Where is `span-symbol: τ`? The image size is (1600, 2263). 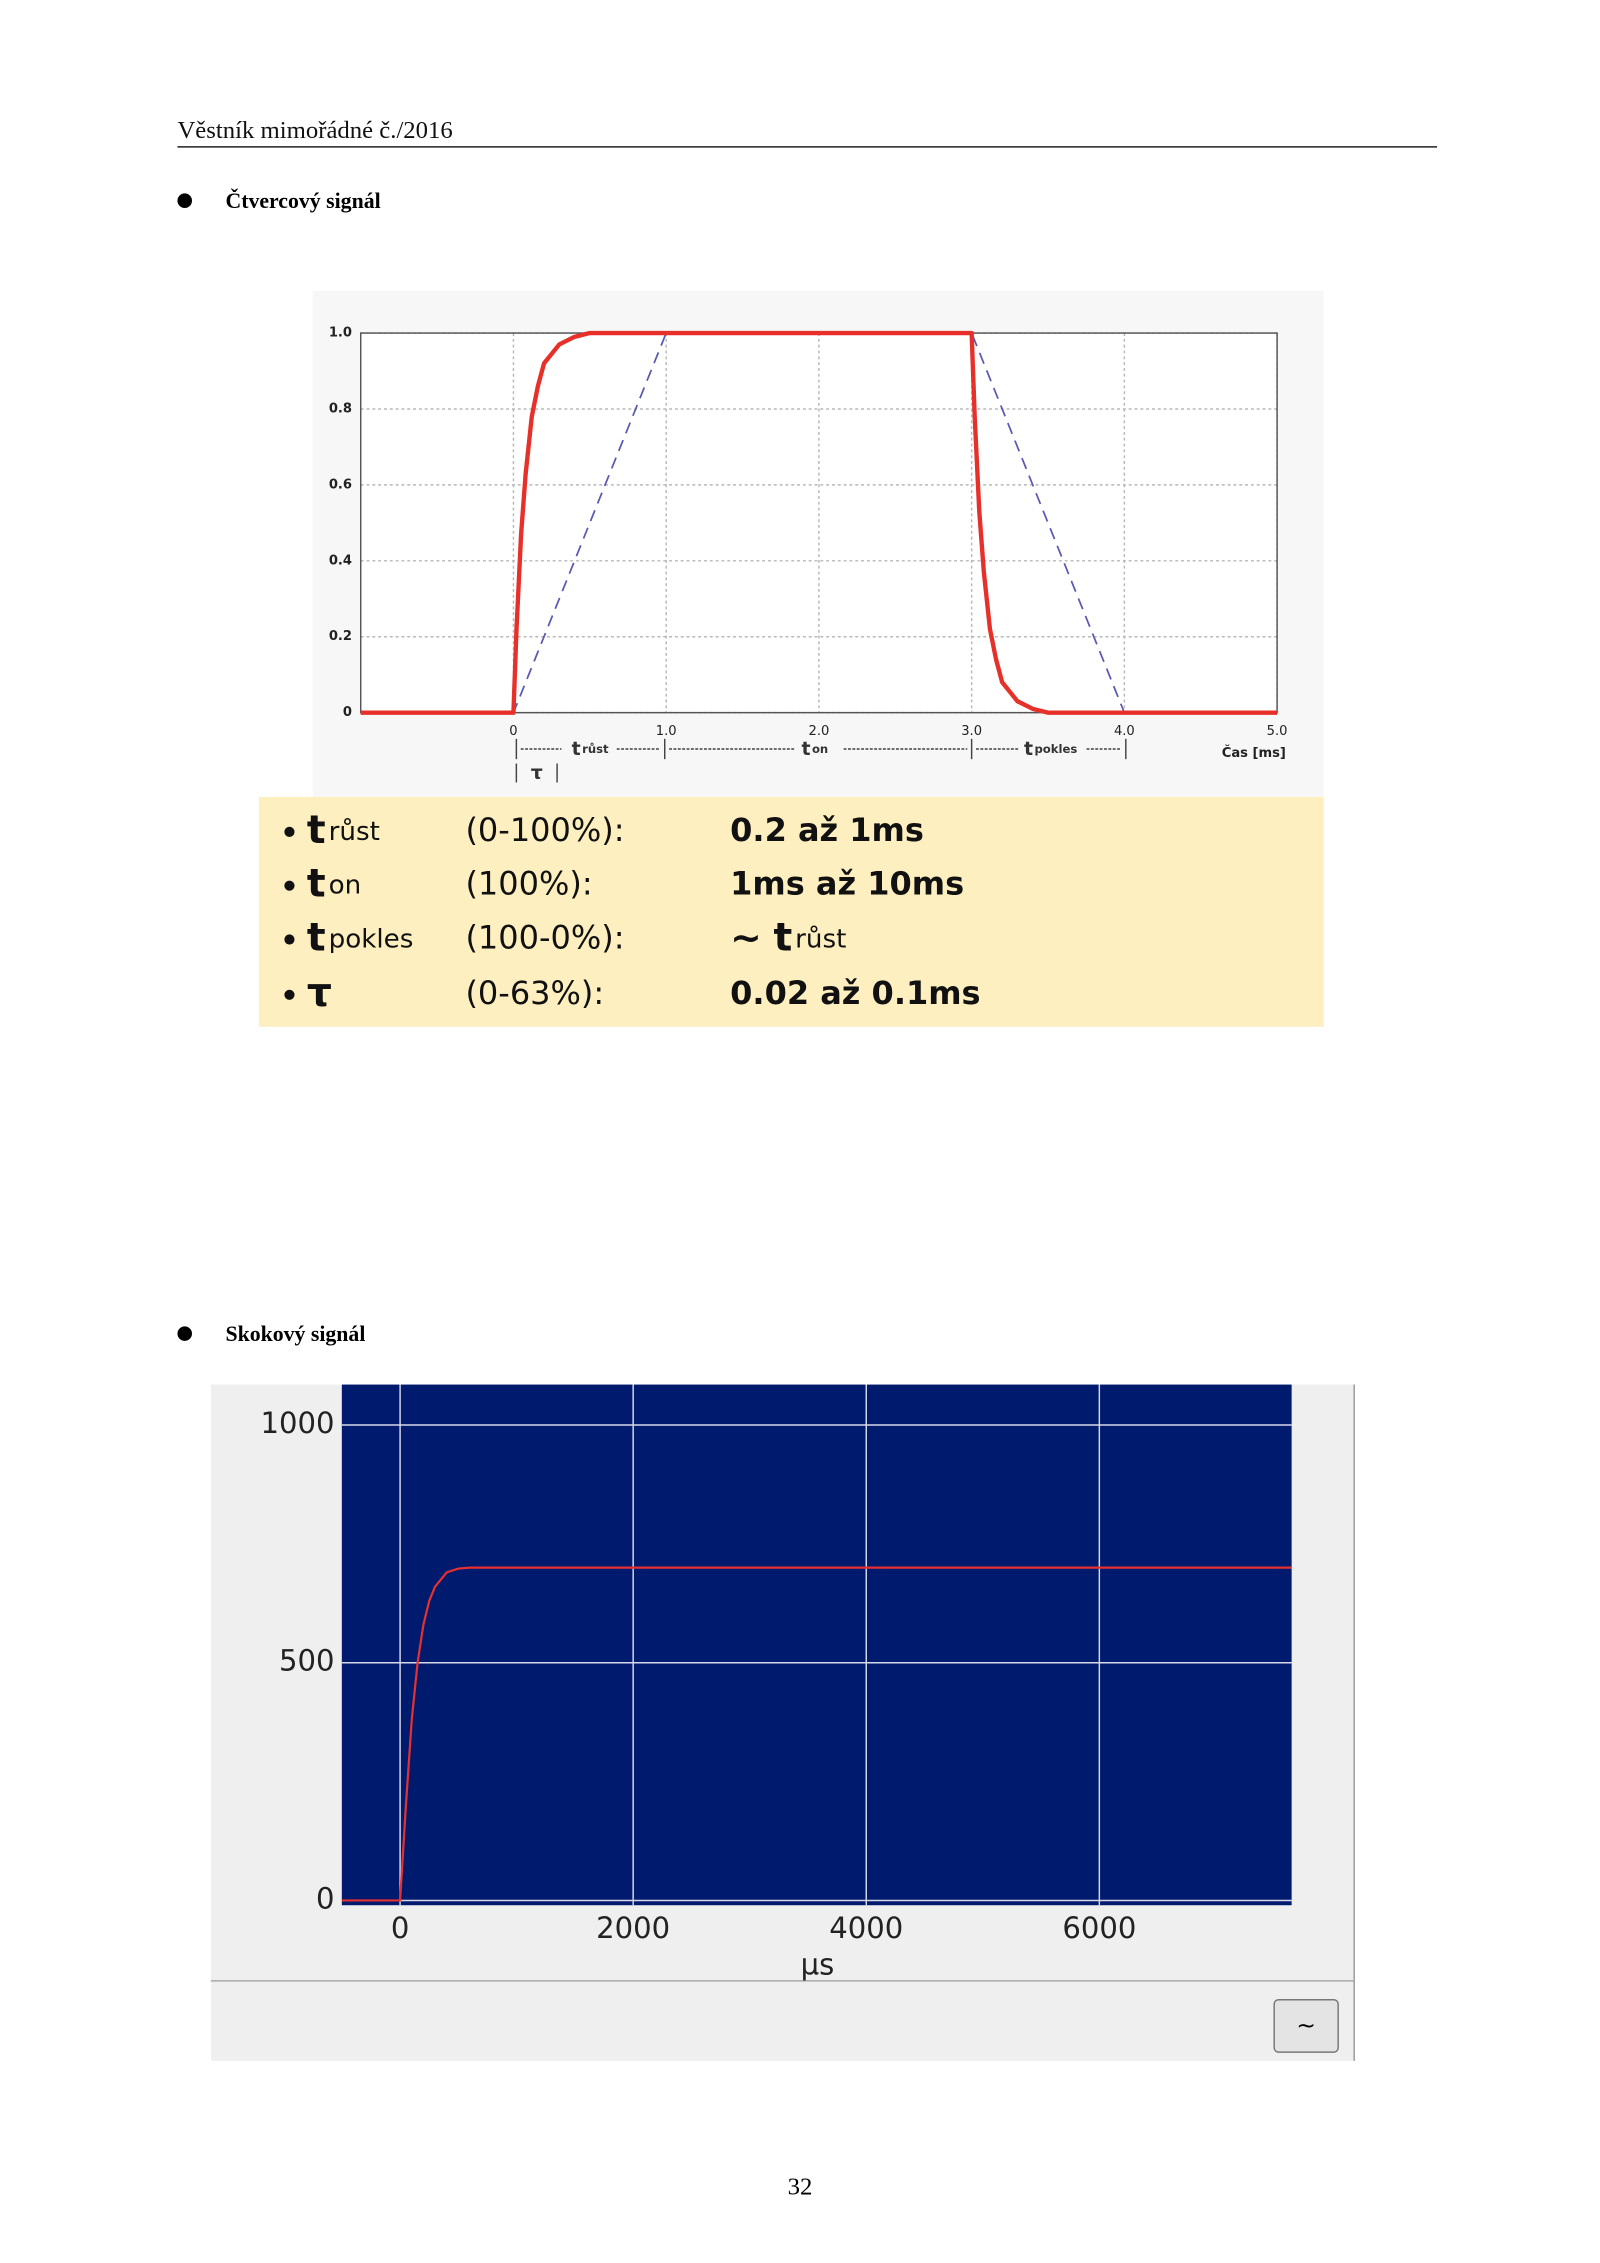 span-symbol: τ is located at coordinates (537, 772).